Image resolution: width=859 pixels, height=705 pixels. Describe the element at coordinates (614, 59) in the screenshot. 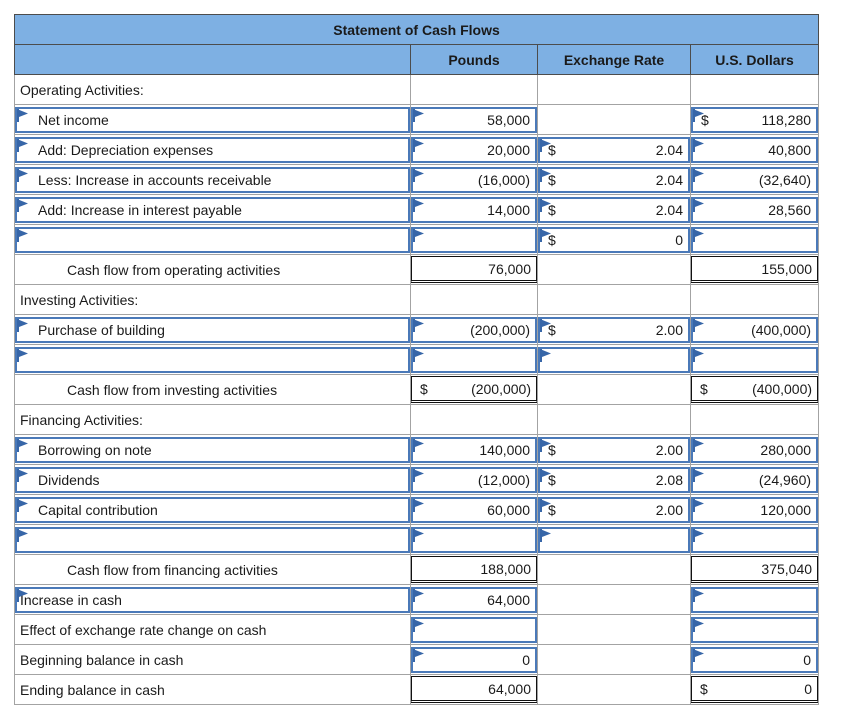

I see `column-header-exchange-rate: Exchange Rate` at that location.